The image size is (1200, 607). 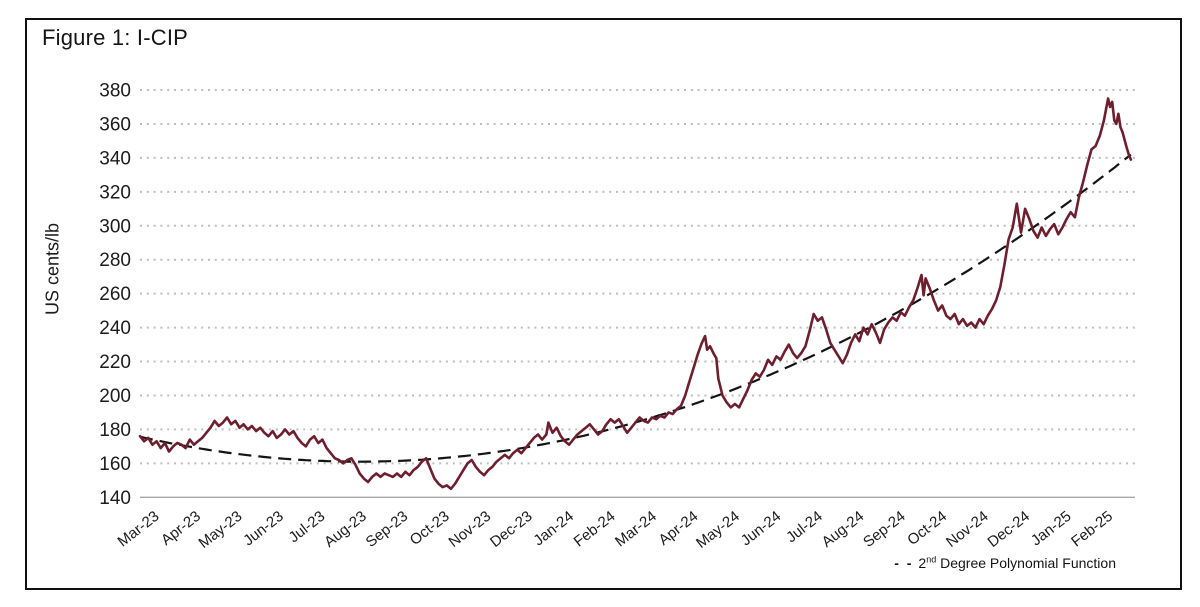 What do you see at coordinates (1009, 529) in the screenshot?
I see `x-tick-label: Dec-24` at bounding box center [1009, 529].